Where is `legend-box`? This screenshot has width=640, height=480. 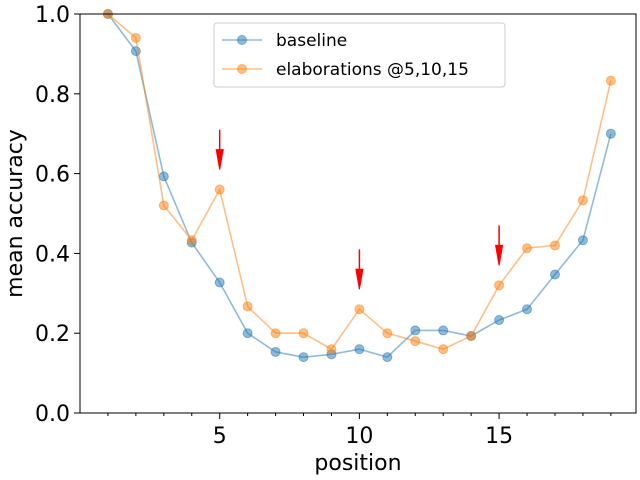
legend-box is located at coordinates (359, 55).